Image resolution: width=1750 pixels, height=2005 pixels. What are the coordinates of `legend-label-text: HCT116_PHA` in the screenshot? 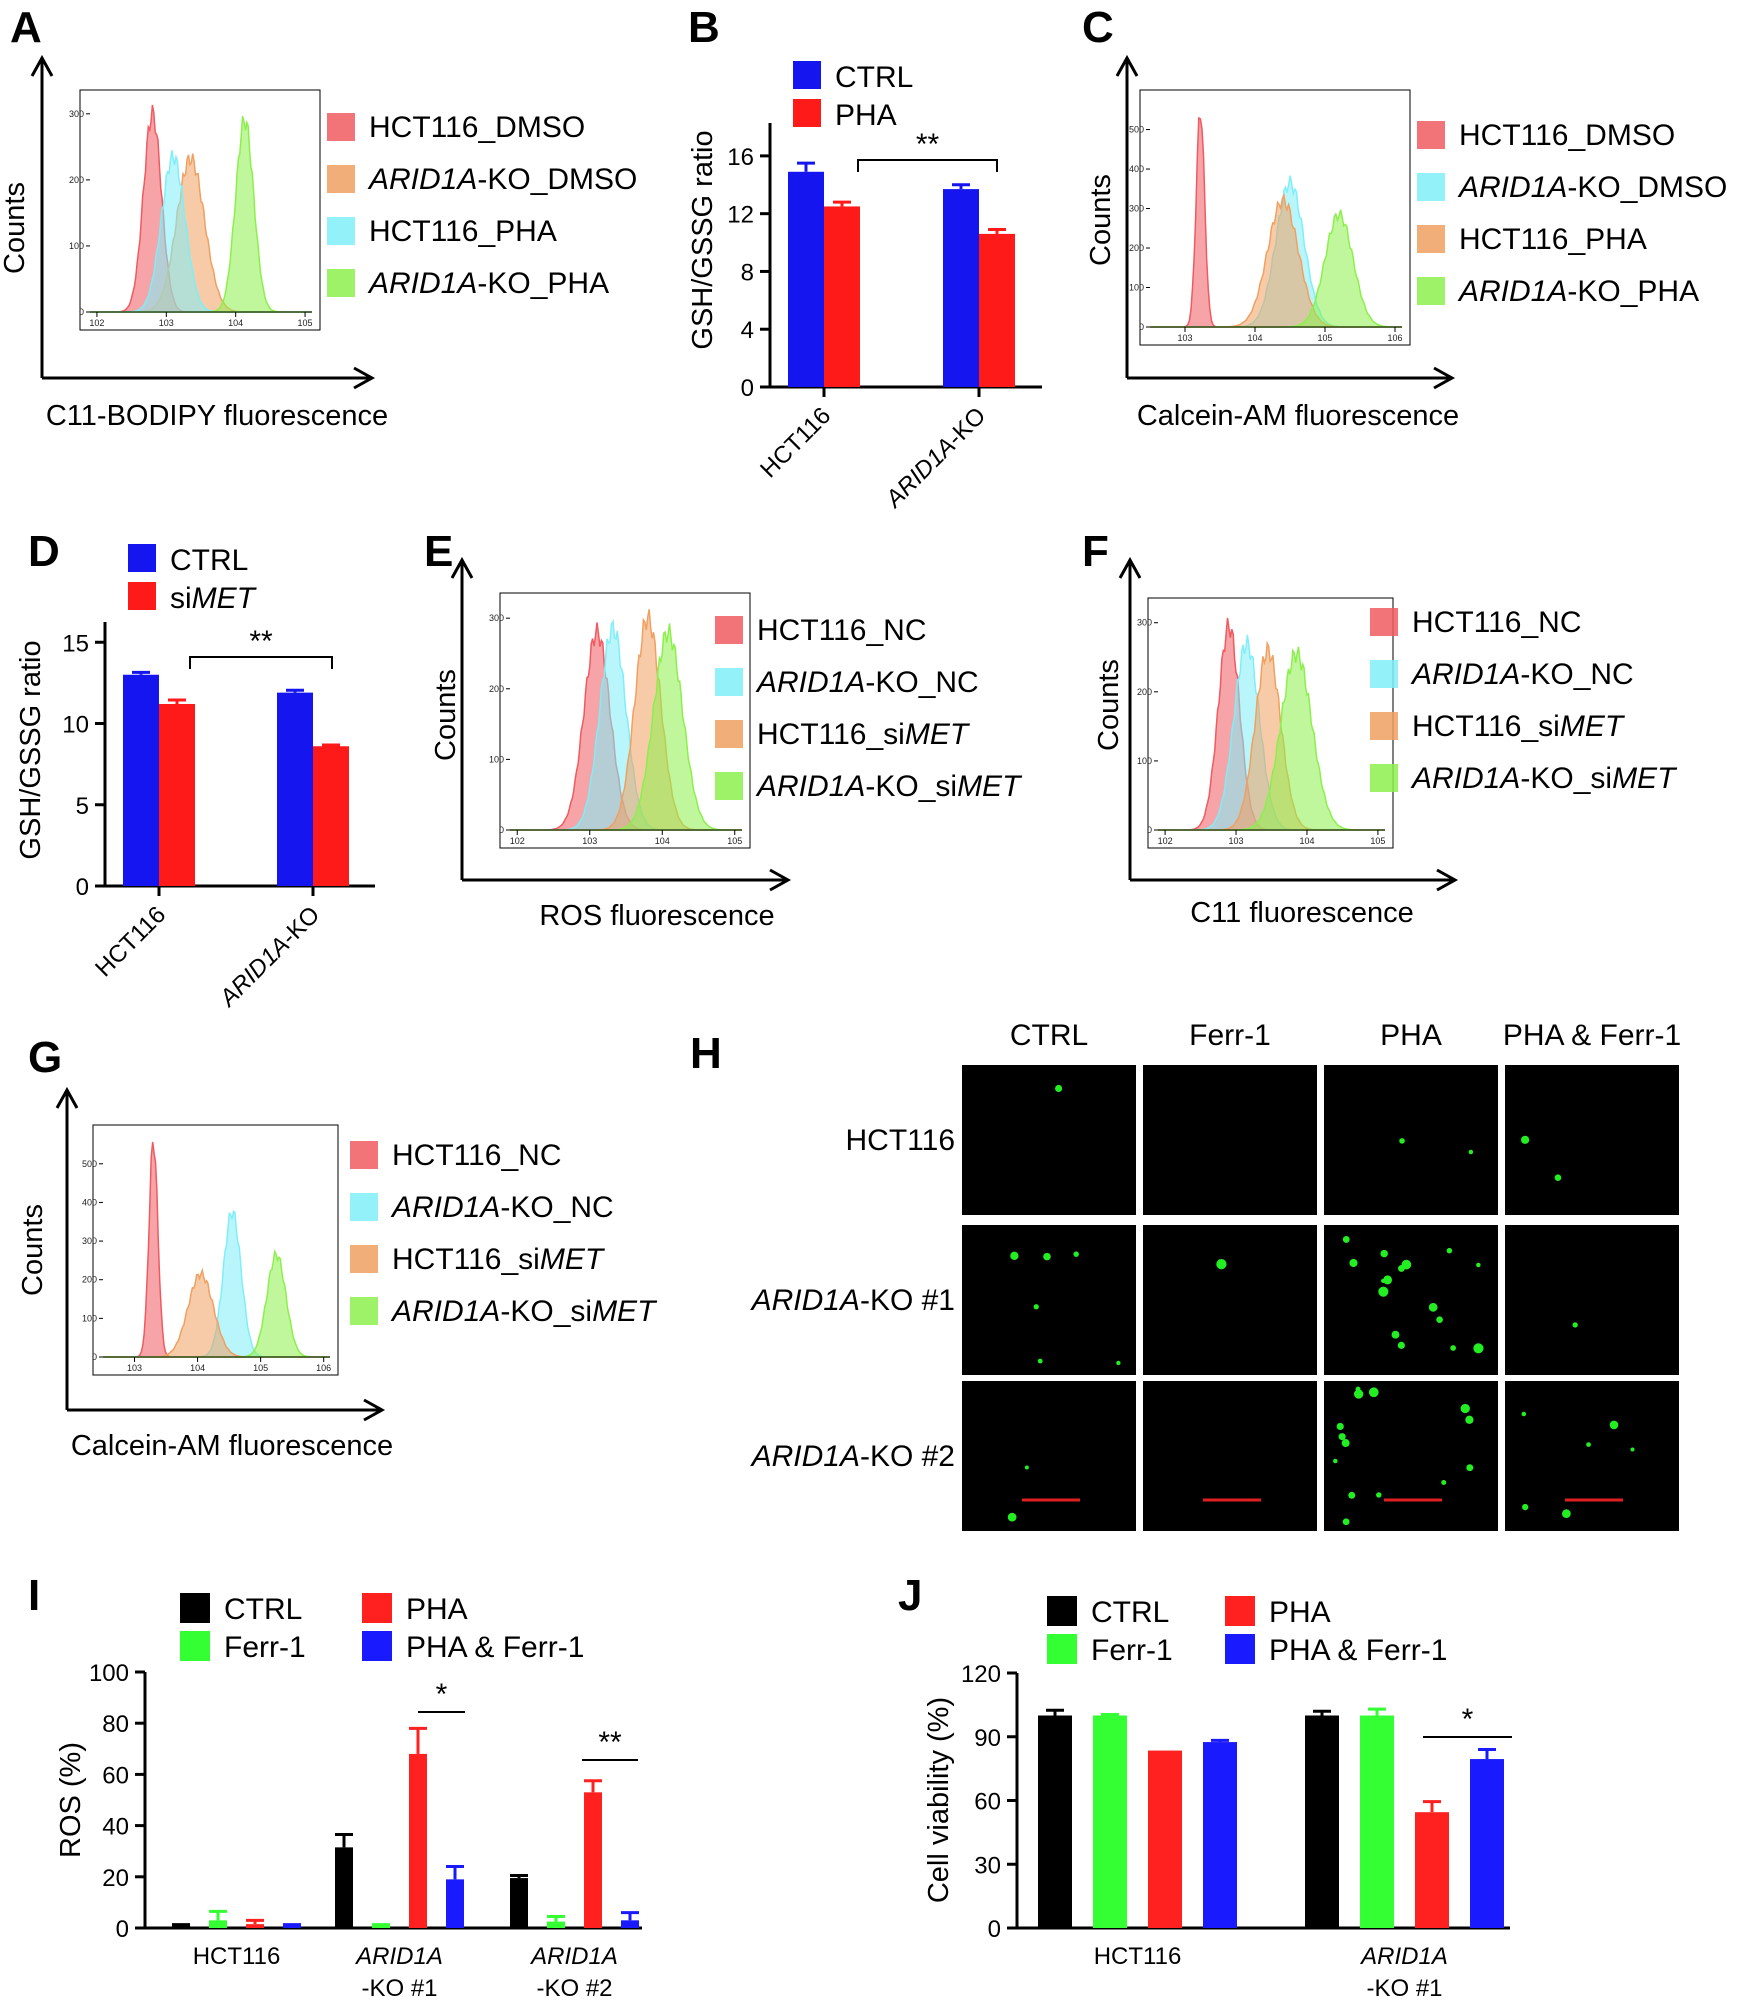 It's located at (1553, 239).